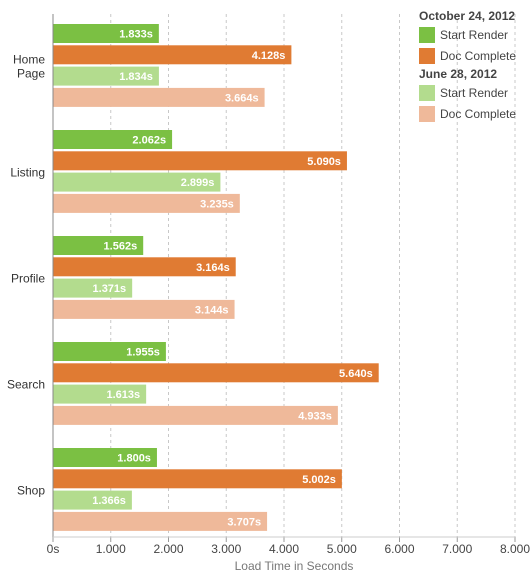  Describe the element at coordinates (467, 16) in the screenshot. I see `legend-group-title: October 24, 2012` at that location.